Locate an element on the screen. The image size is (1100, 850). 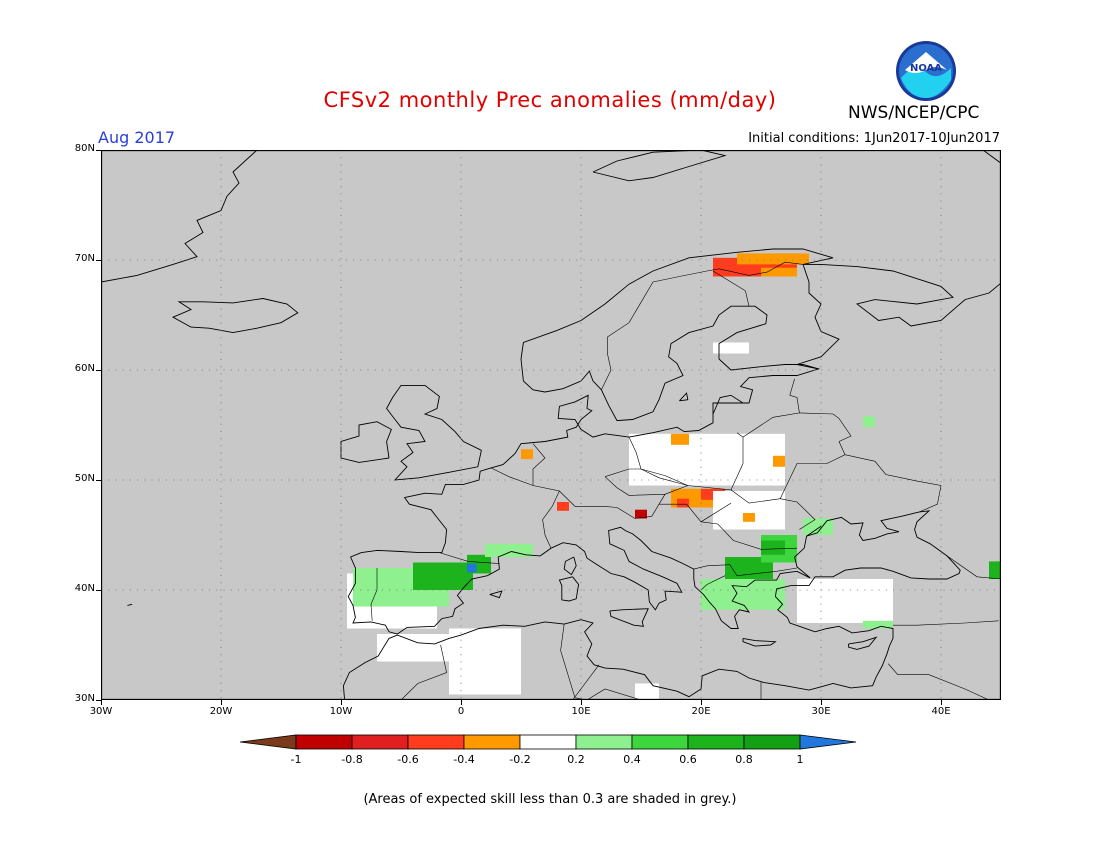
anomaly-spain-wet is located at coordinates (443, 576).